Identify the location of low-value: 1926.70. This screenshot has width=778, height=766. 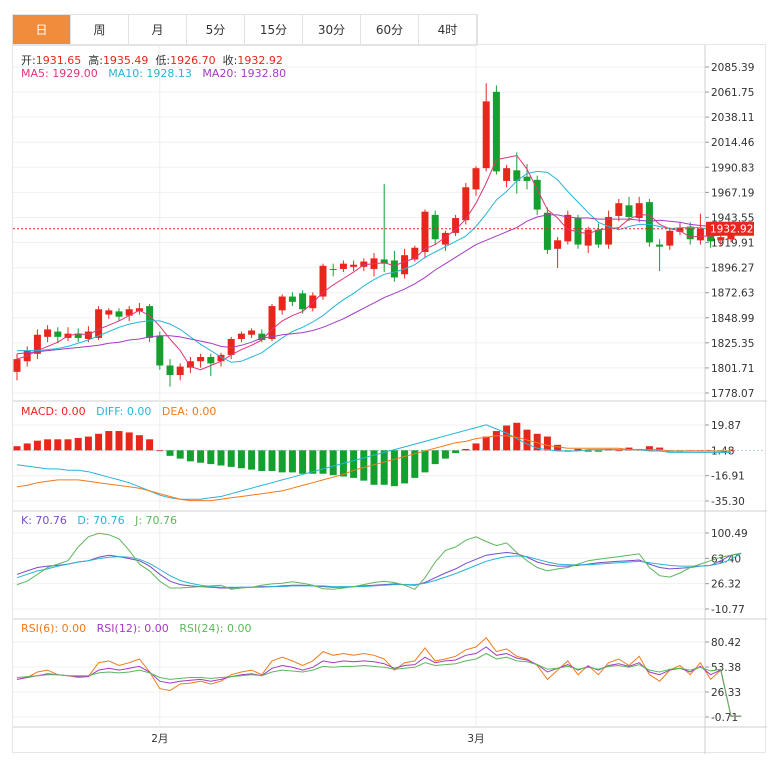
(193, 60).